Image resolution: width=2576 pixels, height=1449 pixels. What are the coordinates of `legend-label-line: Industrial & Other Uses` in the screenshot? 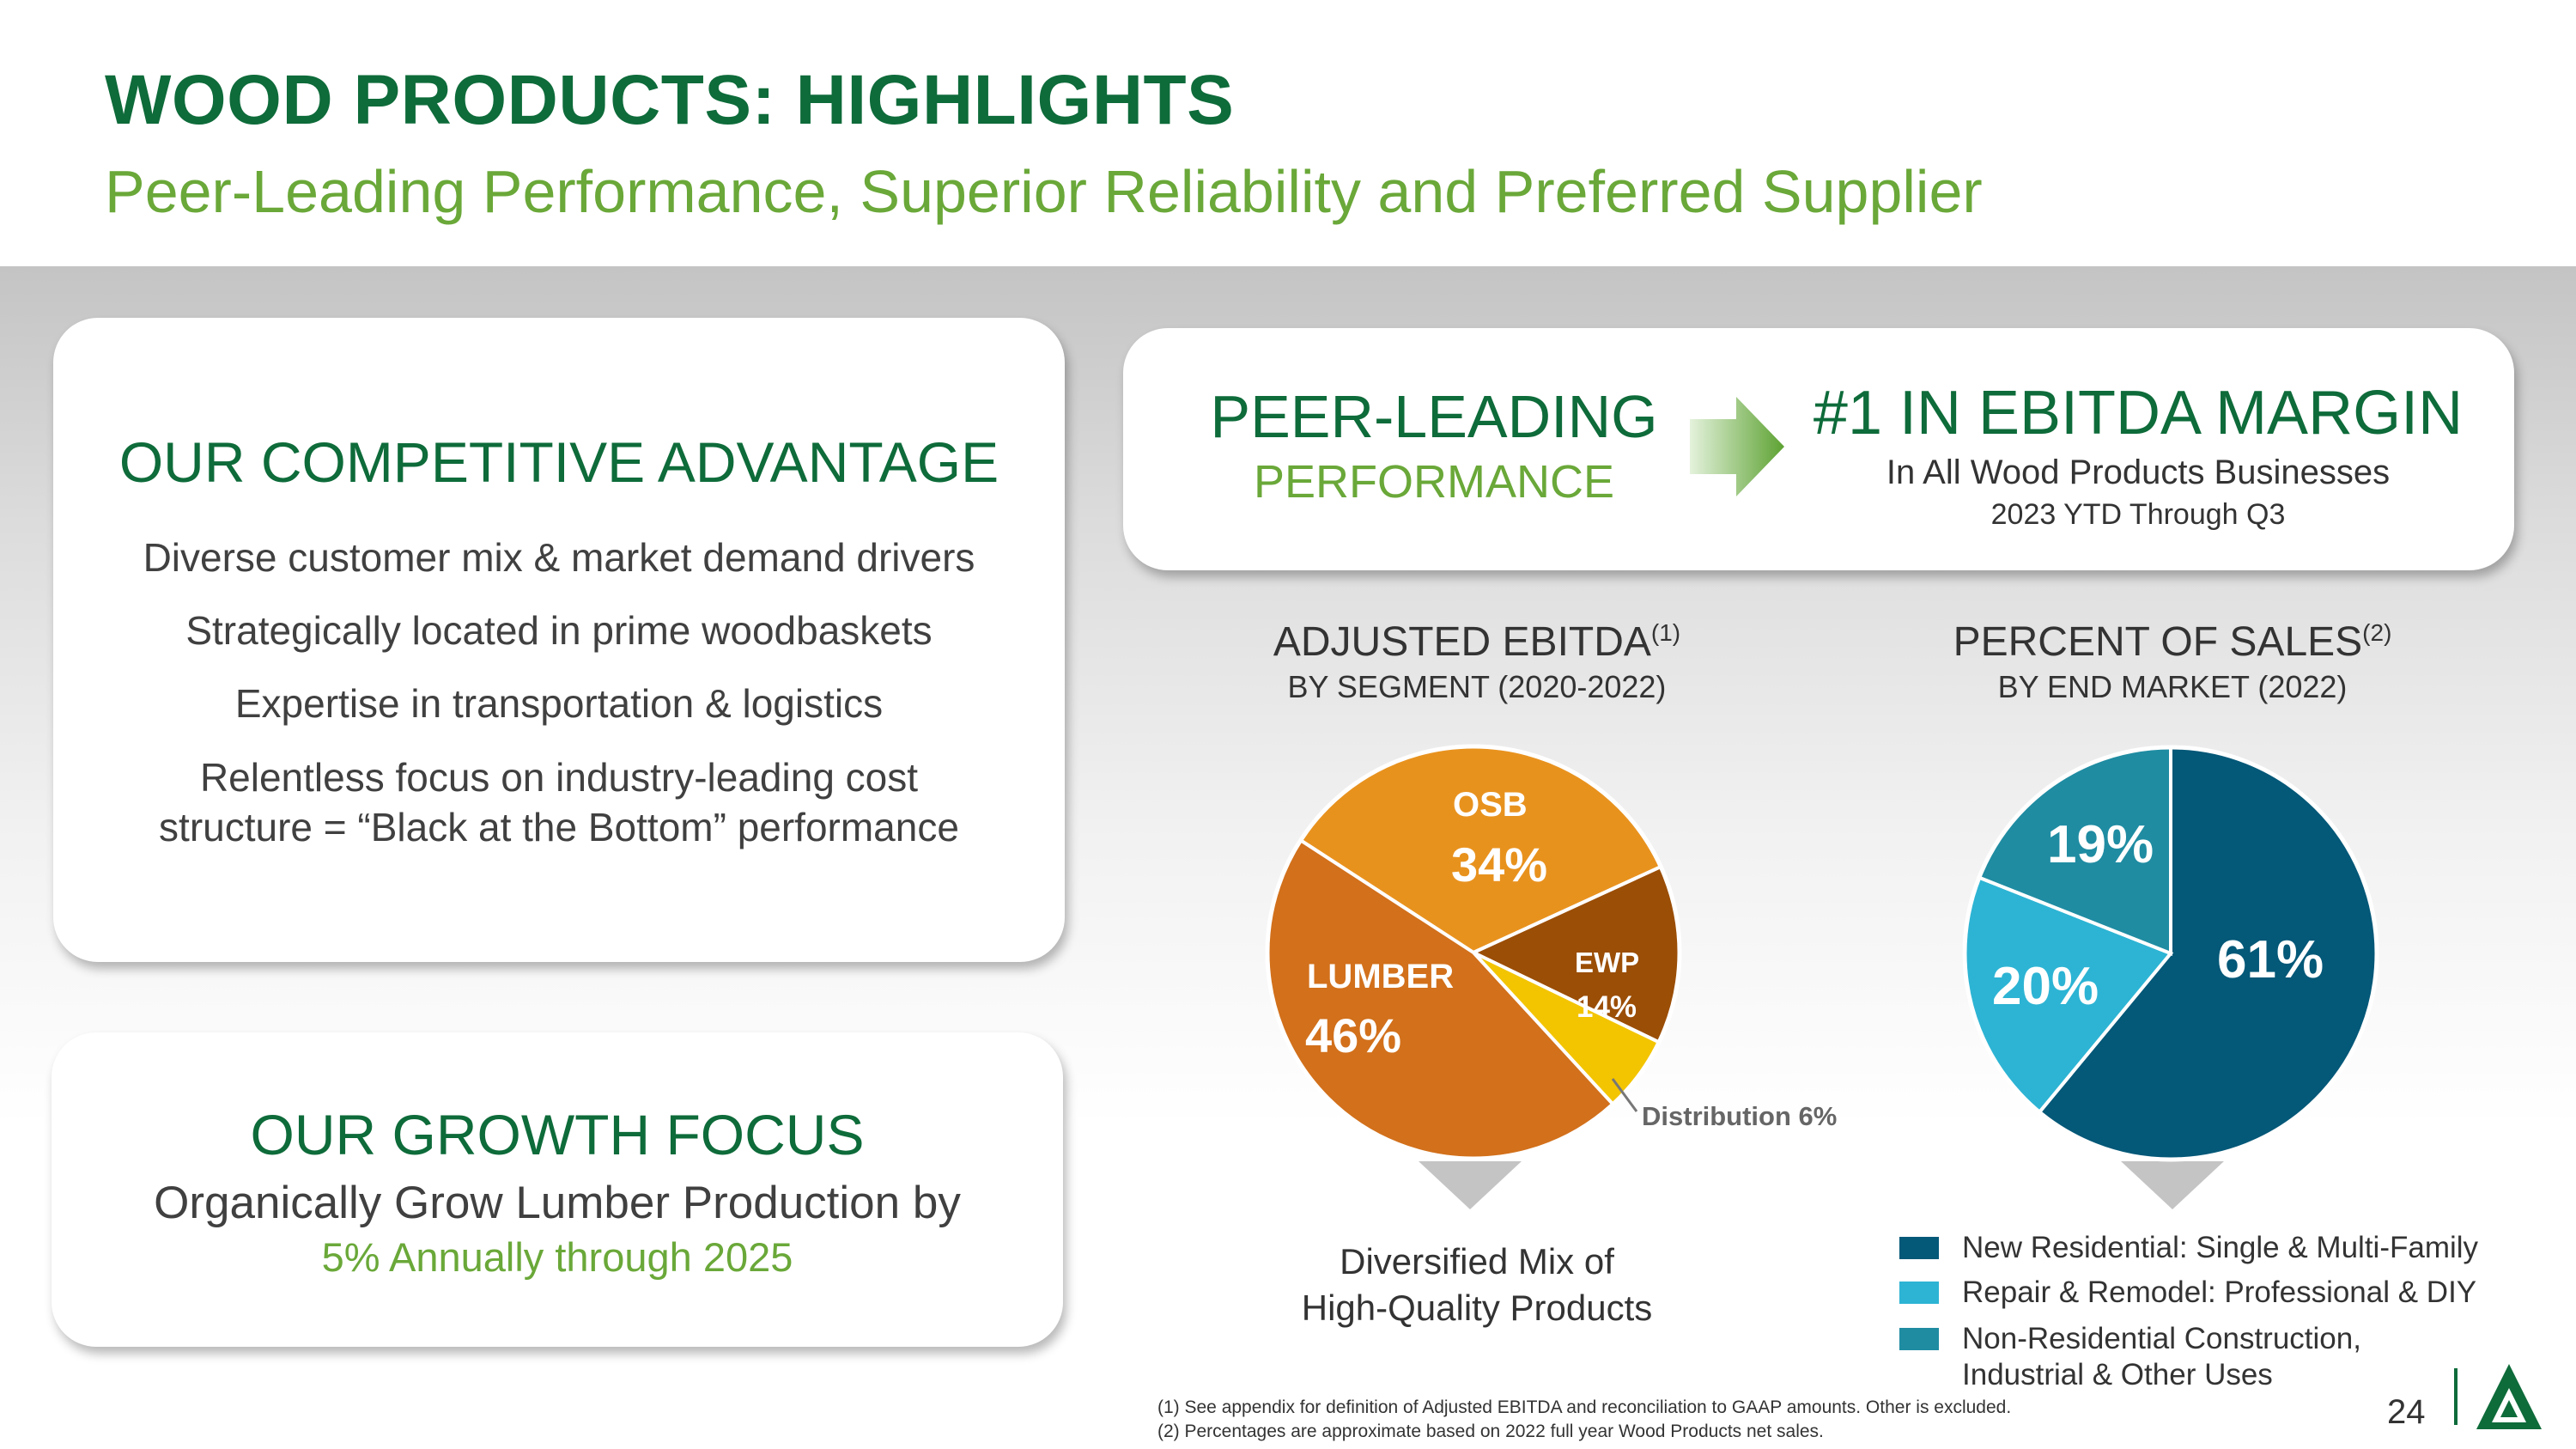 It's located at (2118, 1374).